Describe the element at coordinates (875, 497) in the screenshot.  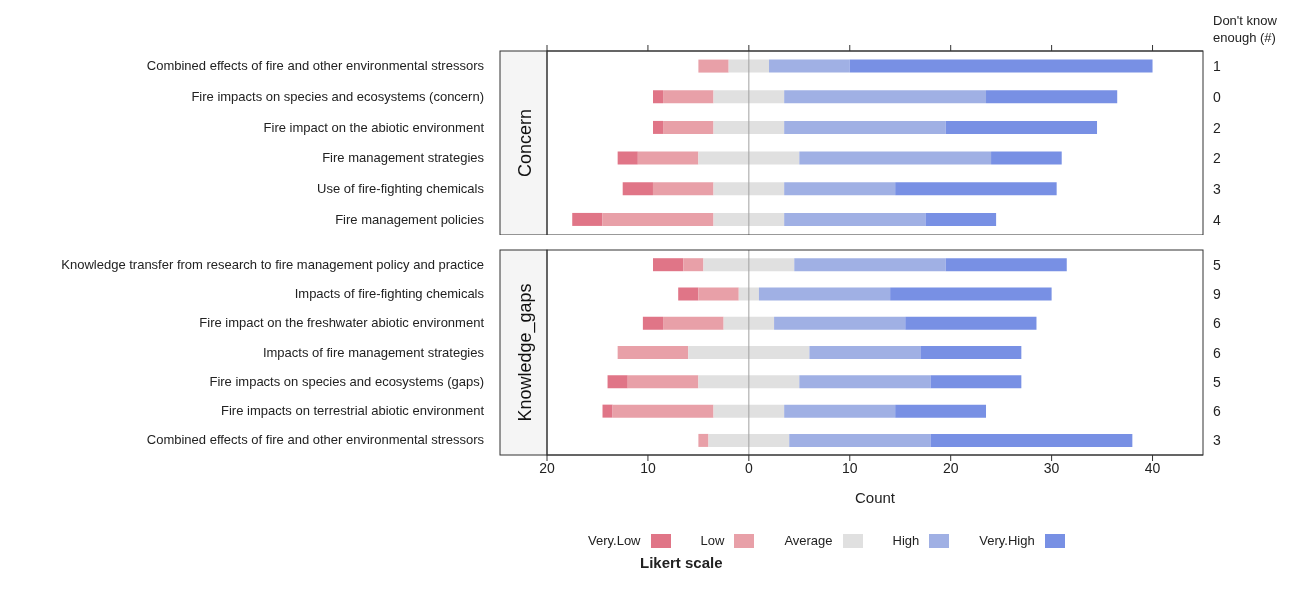
I see `x-axis-title: Count` at that location.